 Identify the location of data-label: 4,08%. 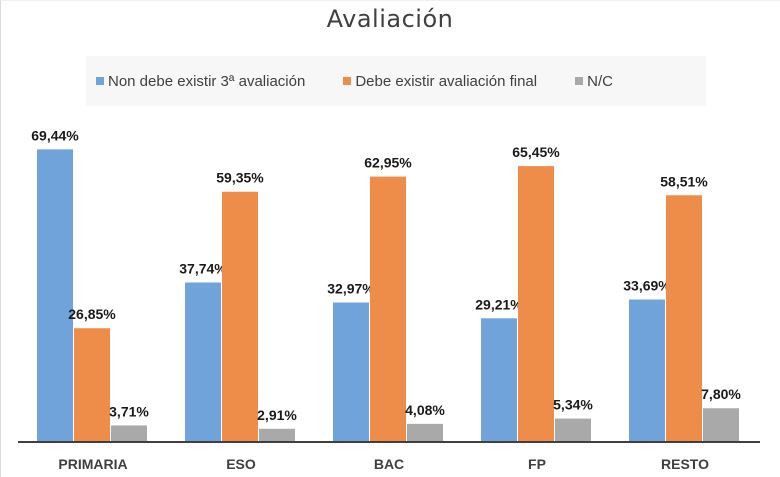
(425, 410).